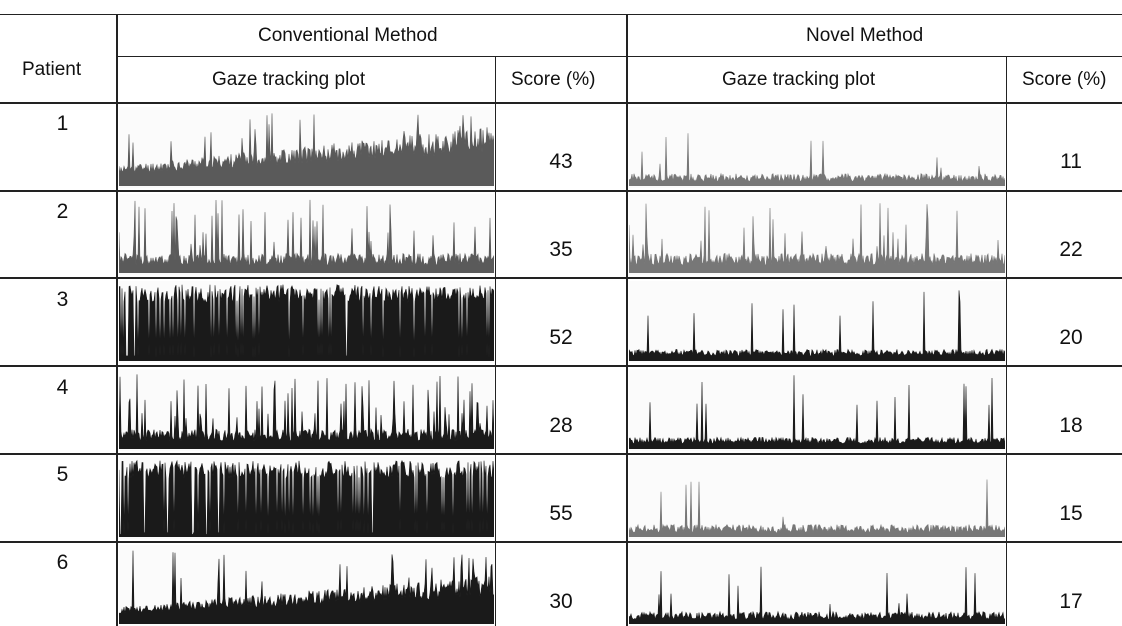  What do you see at coordinates (62, 211) in the screenshot?
I see `patient-number: 2` at bounding box center [62, 211].